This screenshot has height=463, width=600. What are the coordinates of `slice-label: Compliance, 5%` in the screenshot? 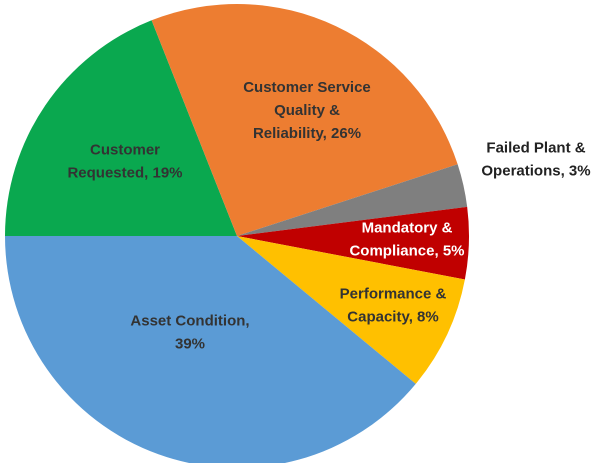 It's located at (406, 250).